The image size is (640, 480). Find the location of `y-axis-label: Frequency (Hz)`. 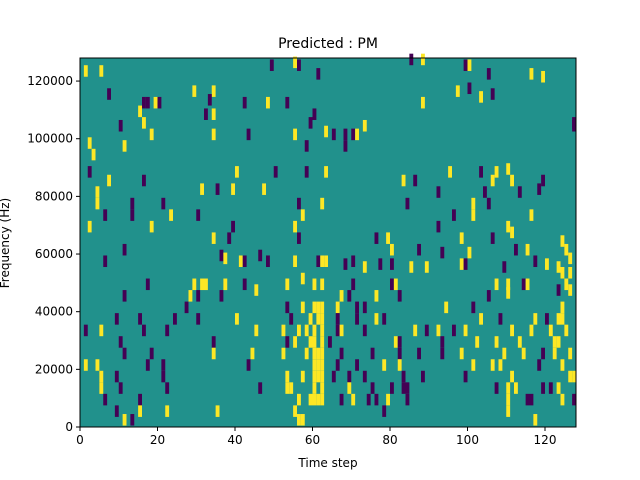

y-axis-label: Frequency (Hz) is located at coordinates (6, 243).